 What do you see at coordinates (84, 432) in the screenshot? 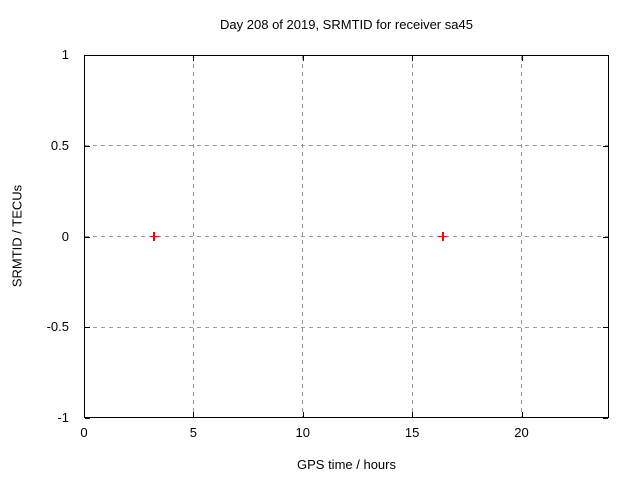
I see `x-tick-label: 0` at bounding box center [84, 432].